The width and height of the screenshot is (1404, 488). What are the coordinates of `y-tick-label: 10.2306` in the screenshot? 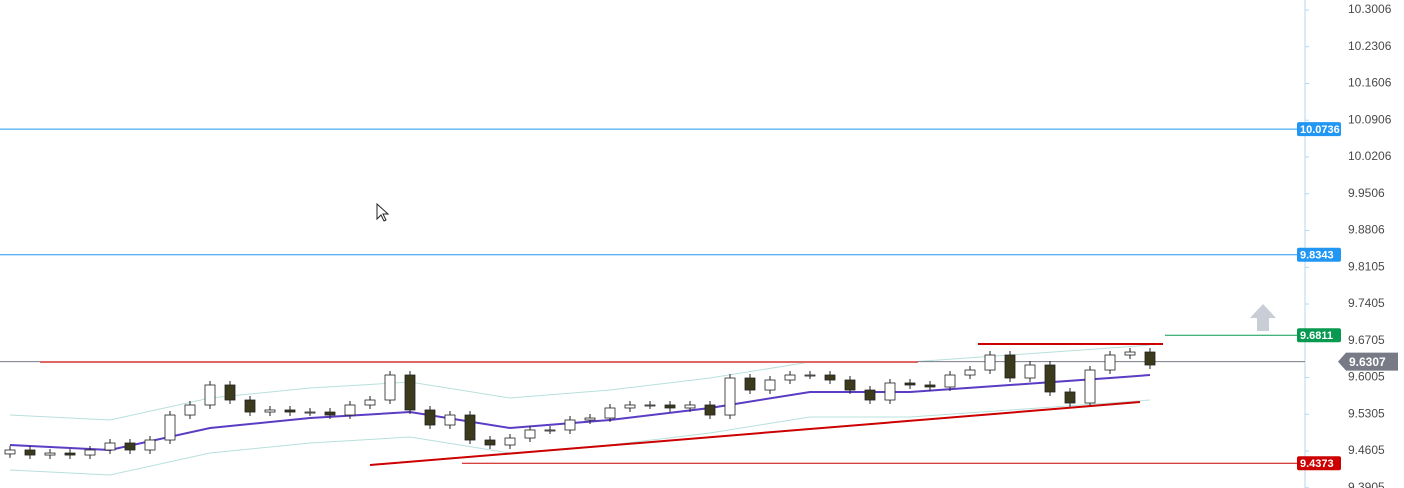 It's located at (1370, 46).